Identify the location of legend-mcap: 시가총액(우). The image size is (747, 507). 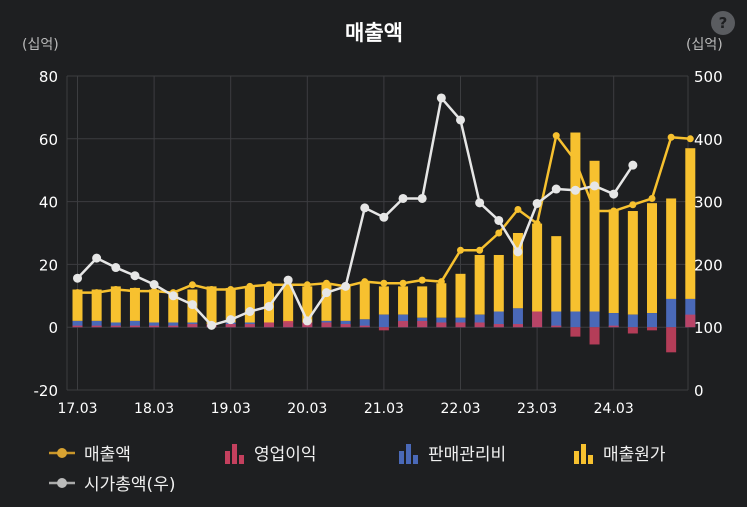
(111, 482).